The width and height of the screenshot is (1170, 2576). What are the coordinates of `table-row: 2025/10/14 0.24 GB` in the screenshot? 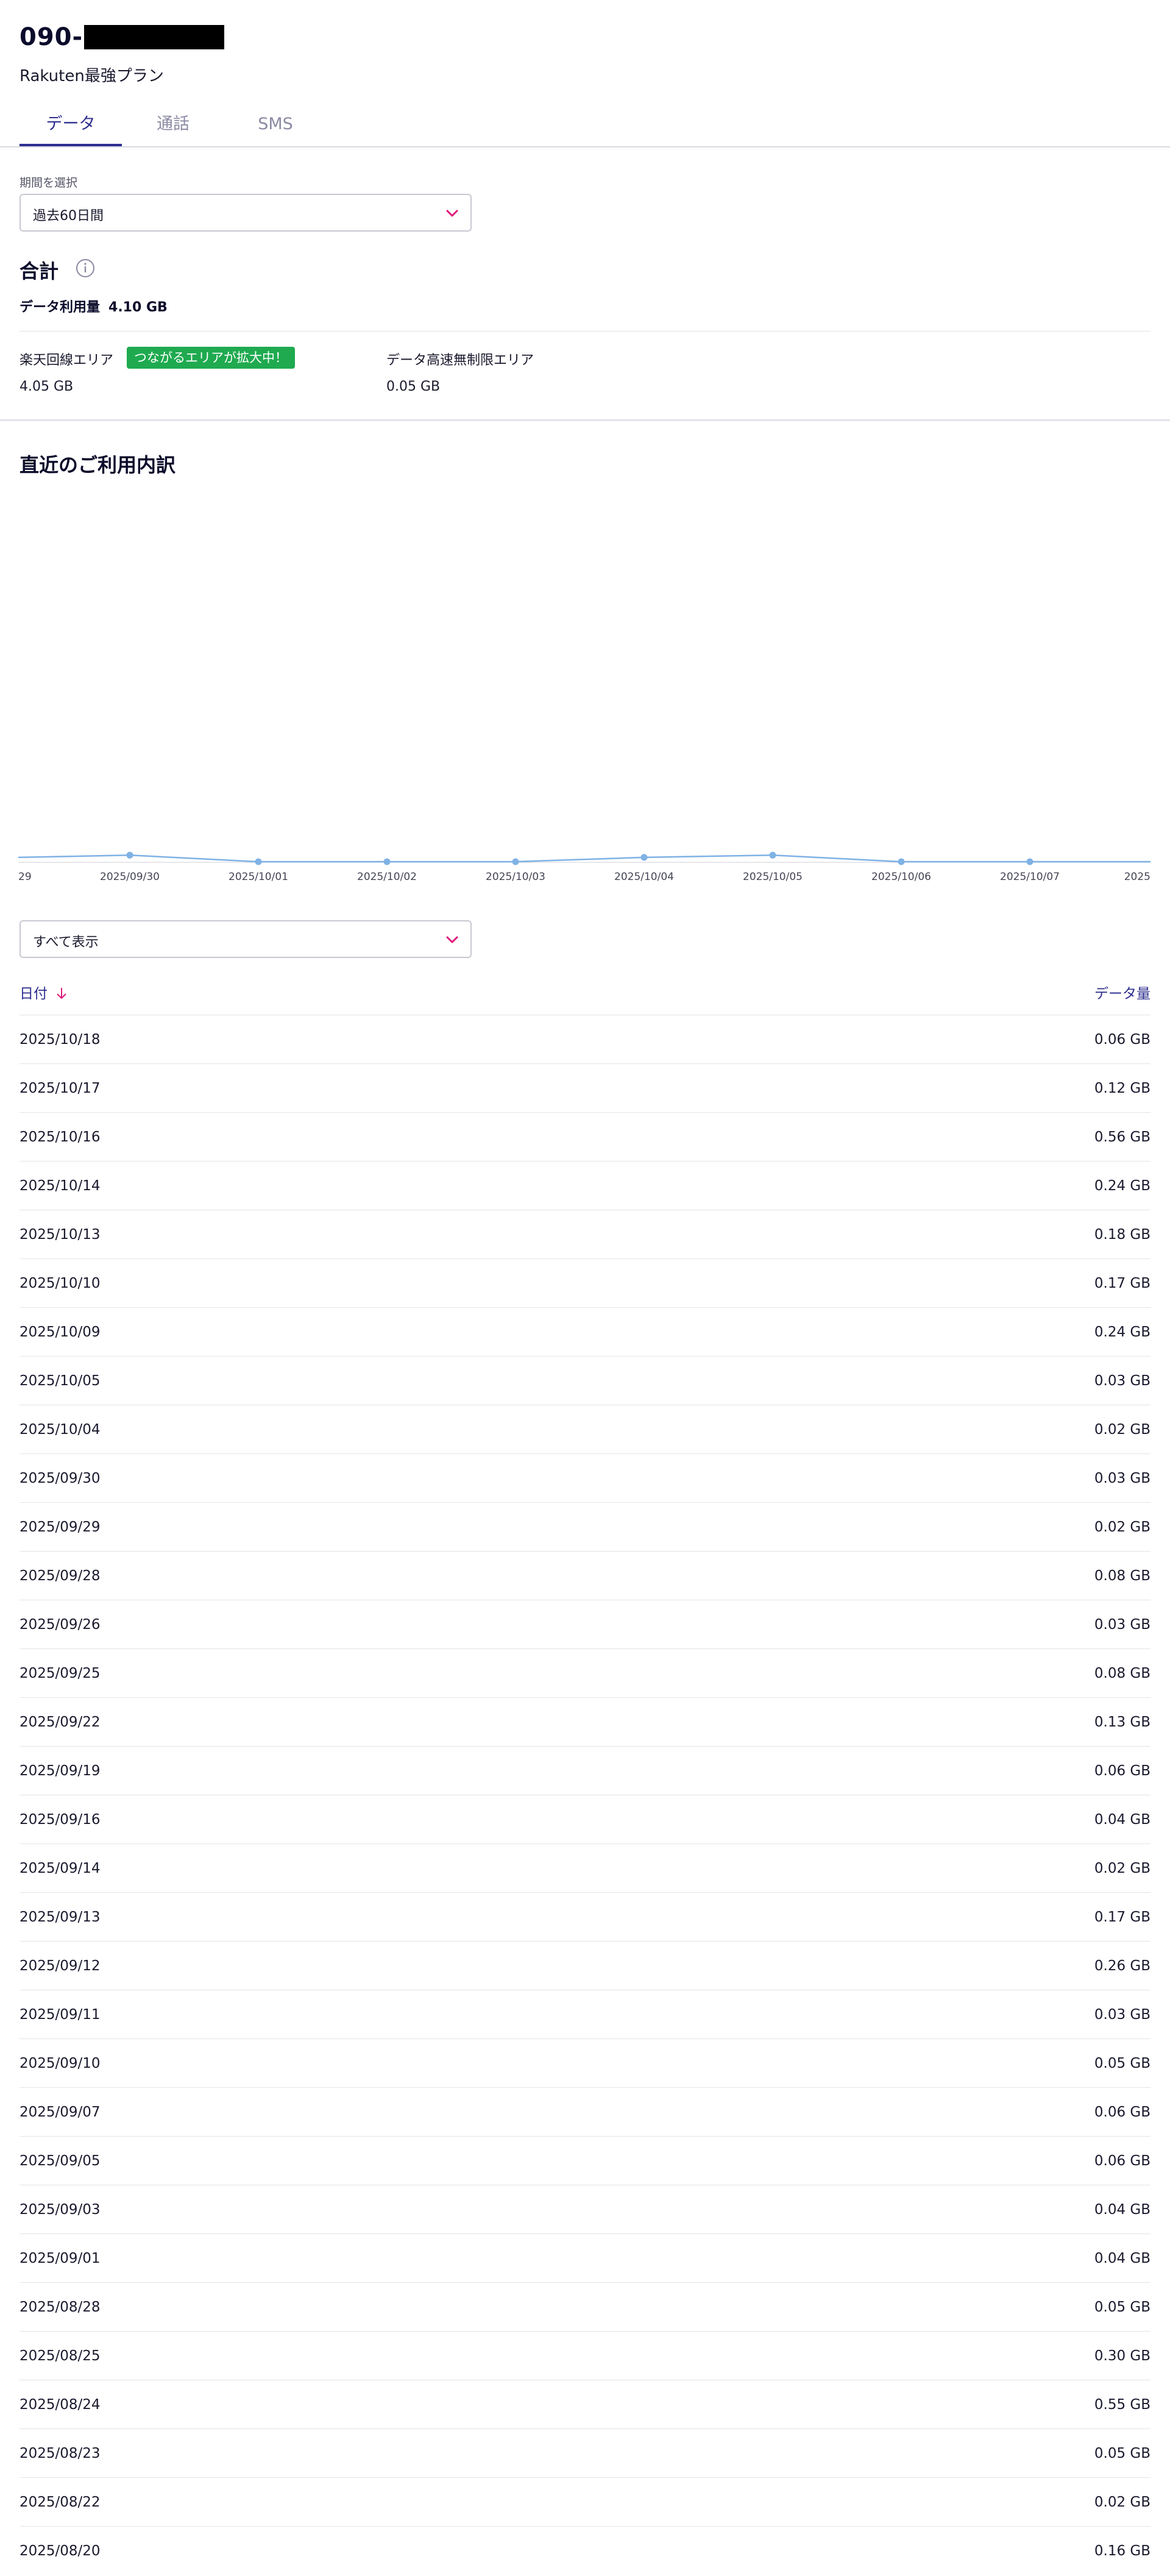 It's located at (585, 1185).